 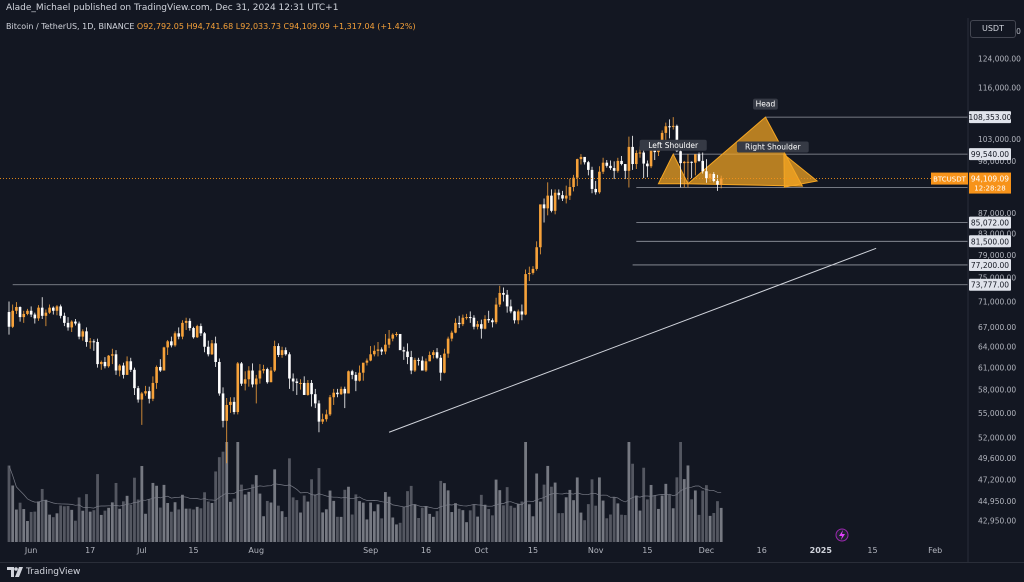 I want to click on time-tick-label: Nov, so click(x=596, y=550).